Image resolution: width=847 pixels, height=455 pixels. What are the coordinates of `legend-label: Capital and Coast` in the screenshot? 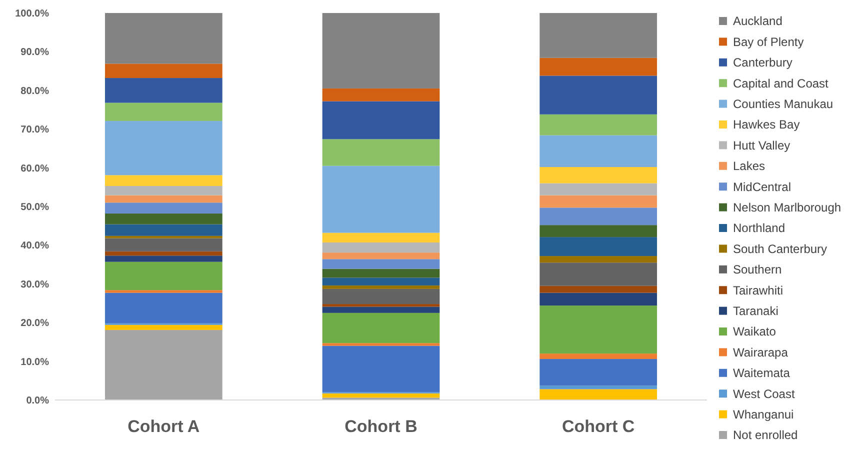 It's located at (781, 83).